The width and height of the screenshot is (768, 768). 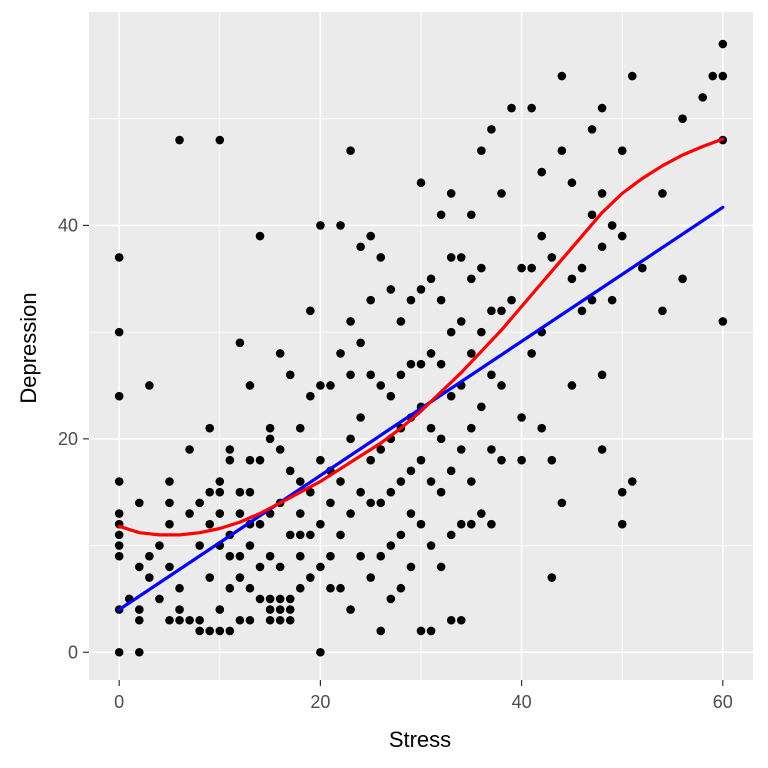 I want to click on x-tick-label: 40, so click(x=522, y=702).